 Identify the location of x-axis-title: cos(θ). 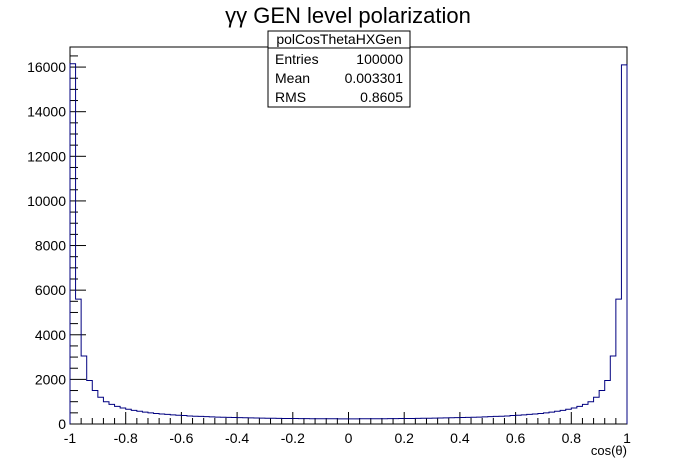
(609, 450).